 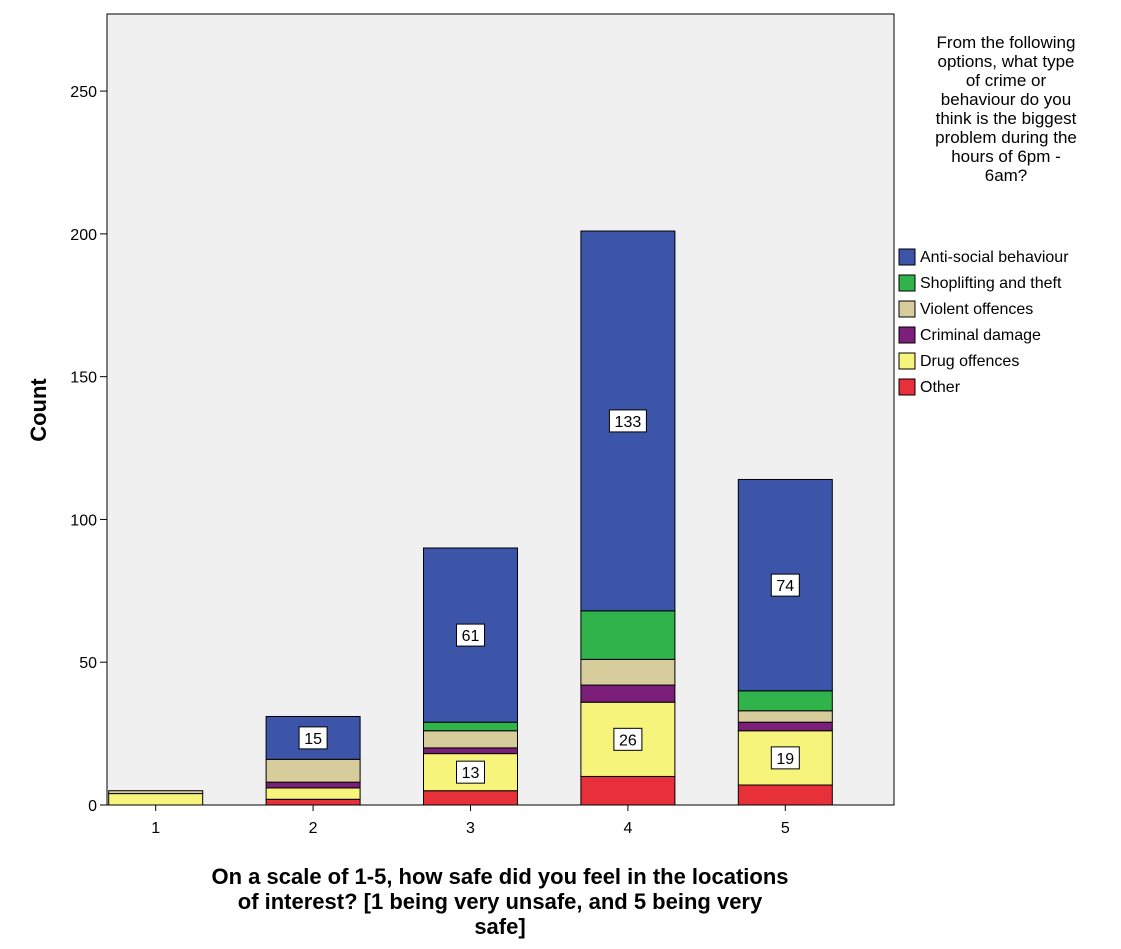 What do you see at coordinates (38, 410) in the screenshot?
I see `y-axis-title: Count` at bounding box center [38, 410].